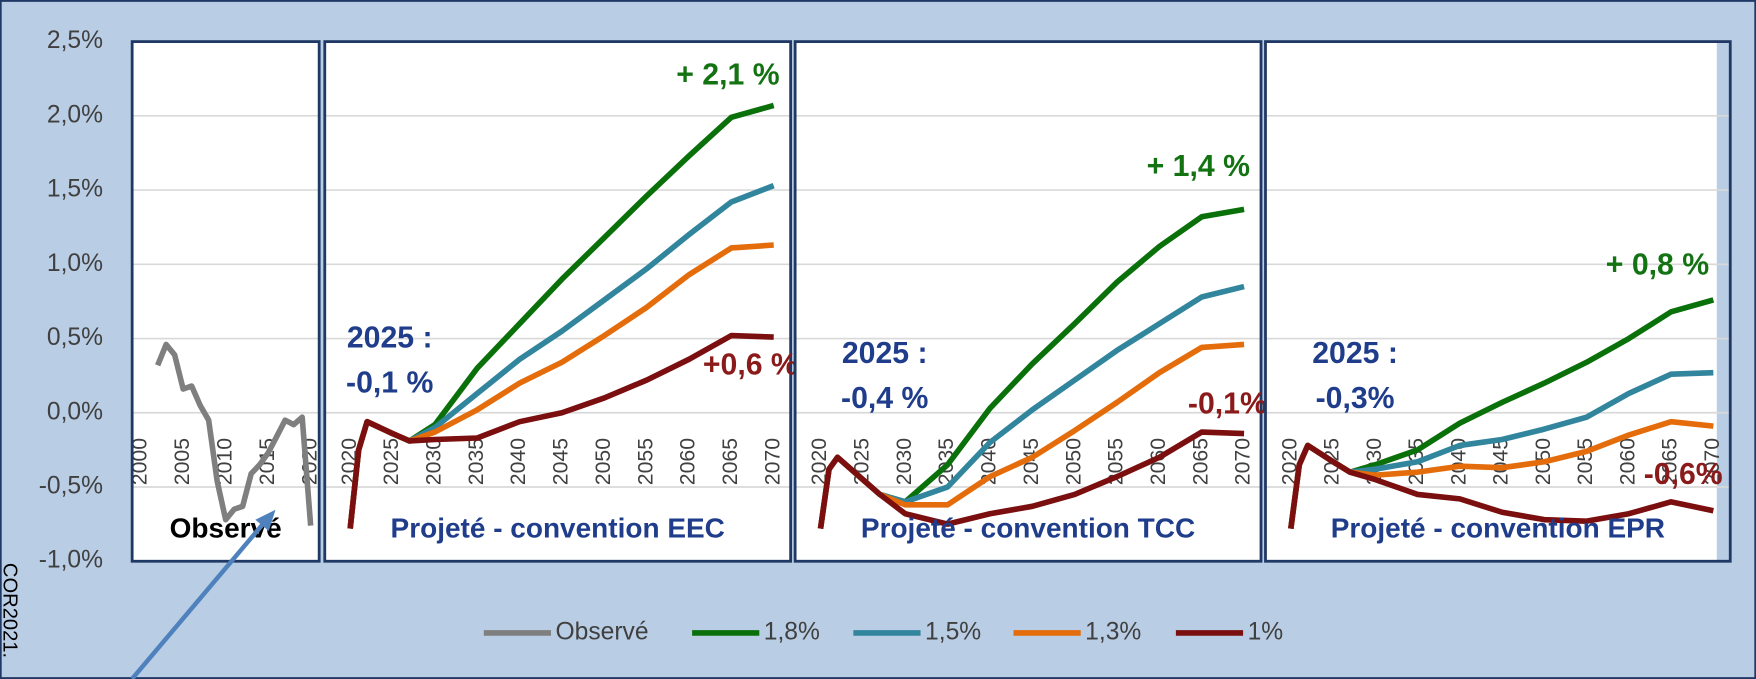 Image resolution: width=1756 pixels, height=679 pixels. What do you see at coordinates (1198, 166) in the screenshot?
I see `annotation: + 1,4 %` at bounding box center [1198, 166].